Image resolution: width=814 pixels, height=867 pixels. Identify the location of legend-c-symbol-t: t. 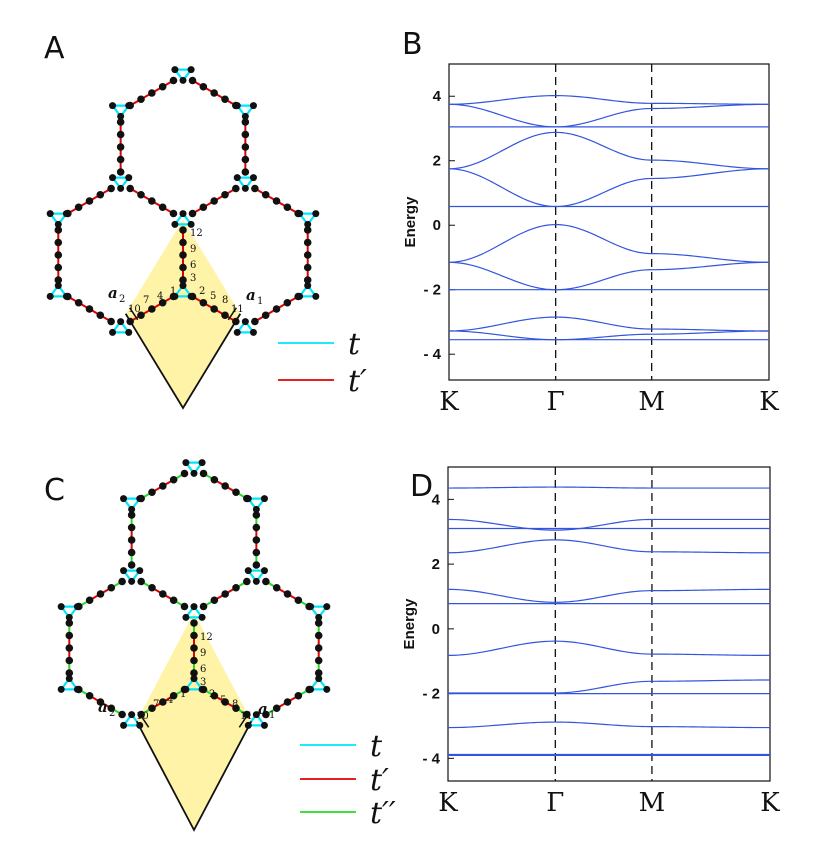
(376, 746).